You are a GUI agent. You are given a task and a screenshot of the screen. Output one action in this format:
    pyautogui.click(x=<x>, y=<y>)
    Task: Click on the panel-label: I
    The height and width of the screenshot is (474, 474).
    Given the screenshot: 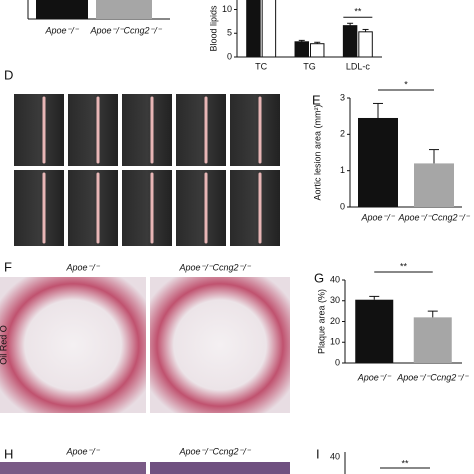 What is the action you would take?
    pyautogui.click(x=318, y=453)
    